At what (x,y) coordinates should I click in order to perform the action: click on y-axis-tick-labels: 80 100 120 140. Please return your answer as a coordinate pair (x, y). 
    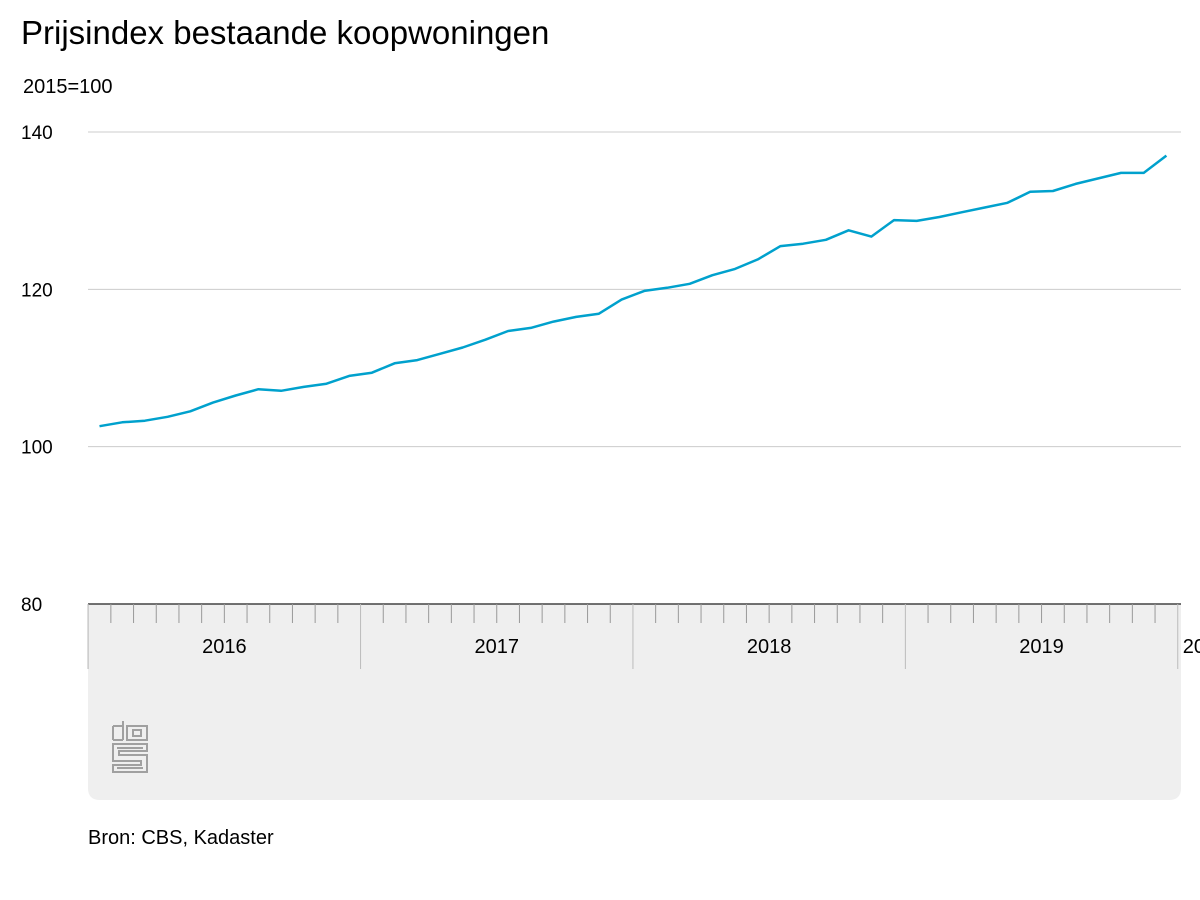
    Looking at the image, I should click on (37, 369).